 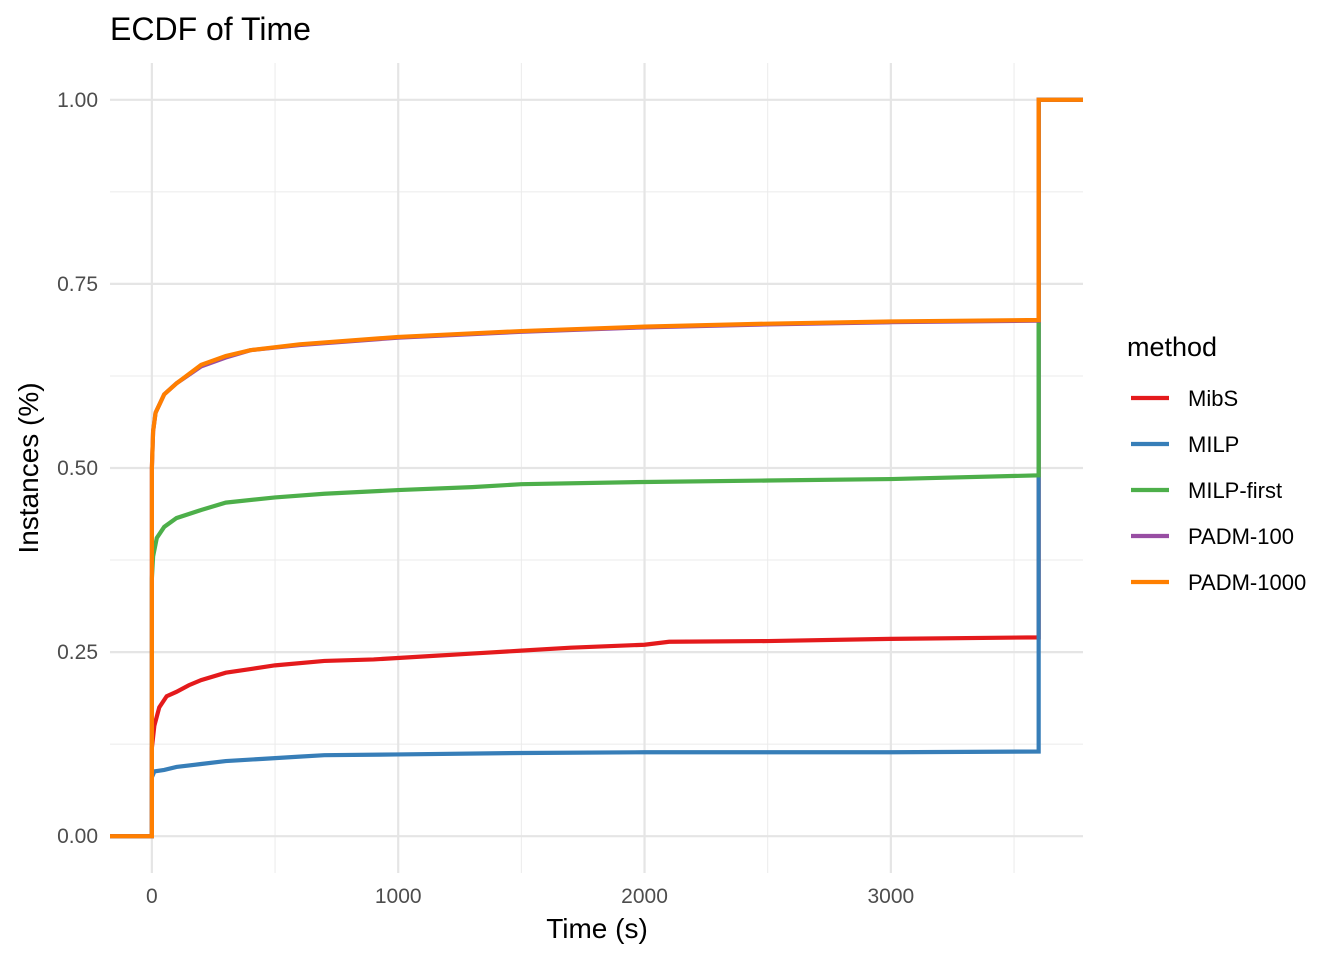 What do you see at coordinates (398, 896) in the screenshot?
I see `x-tick-label: 1000` at bounding box center [398, 896].